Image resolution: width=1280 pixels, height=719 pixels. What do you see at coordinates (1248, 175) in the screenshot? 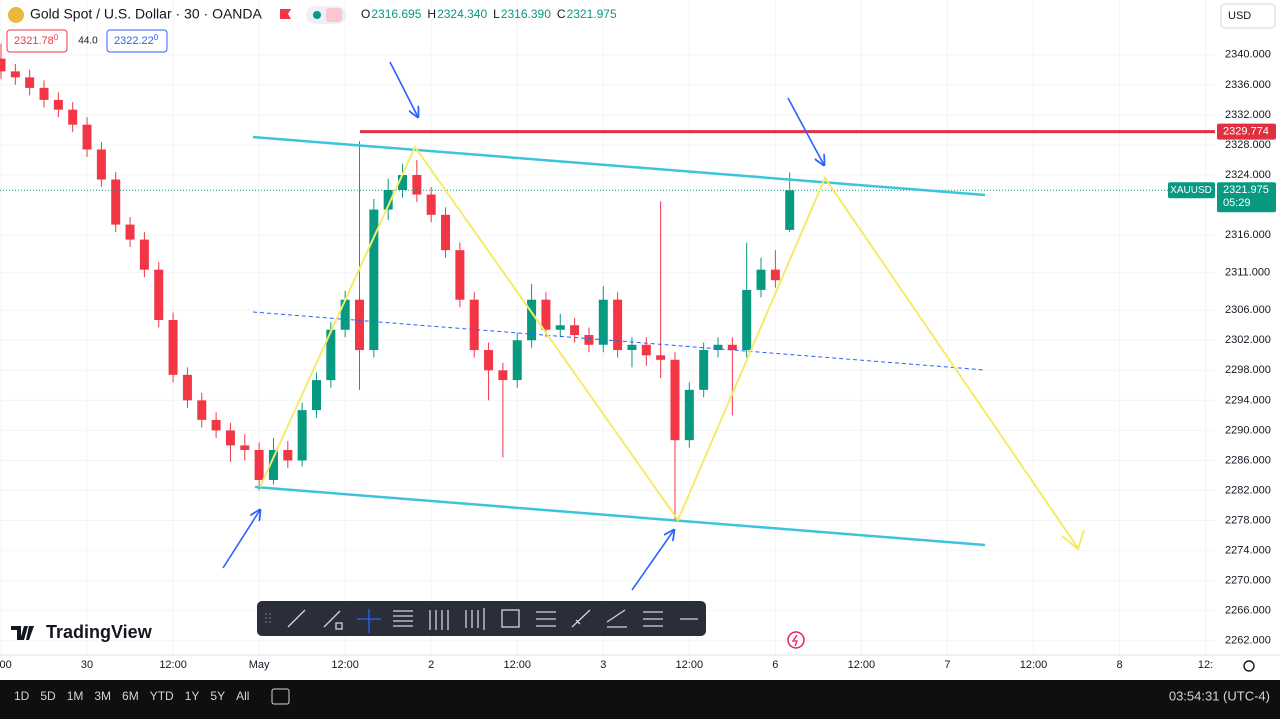
I see `y-tick-label: 2324.000` at bounding box center [1248, 175].